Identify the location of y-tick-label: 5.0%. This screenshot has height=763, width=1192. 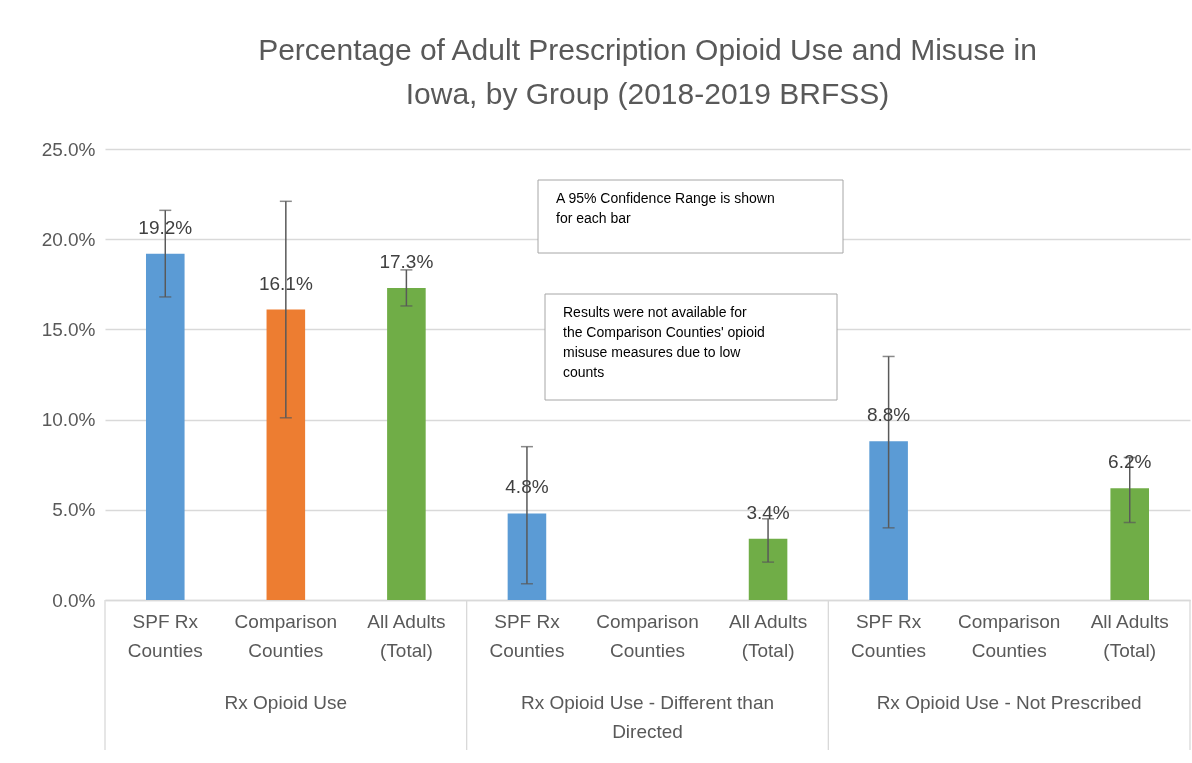
(74, 510).